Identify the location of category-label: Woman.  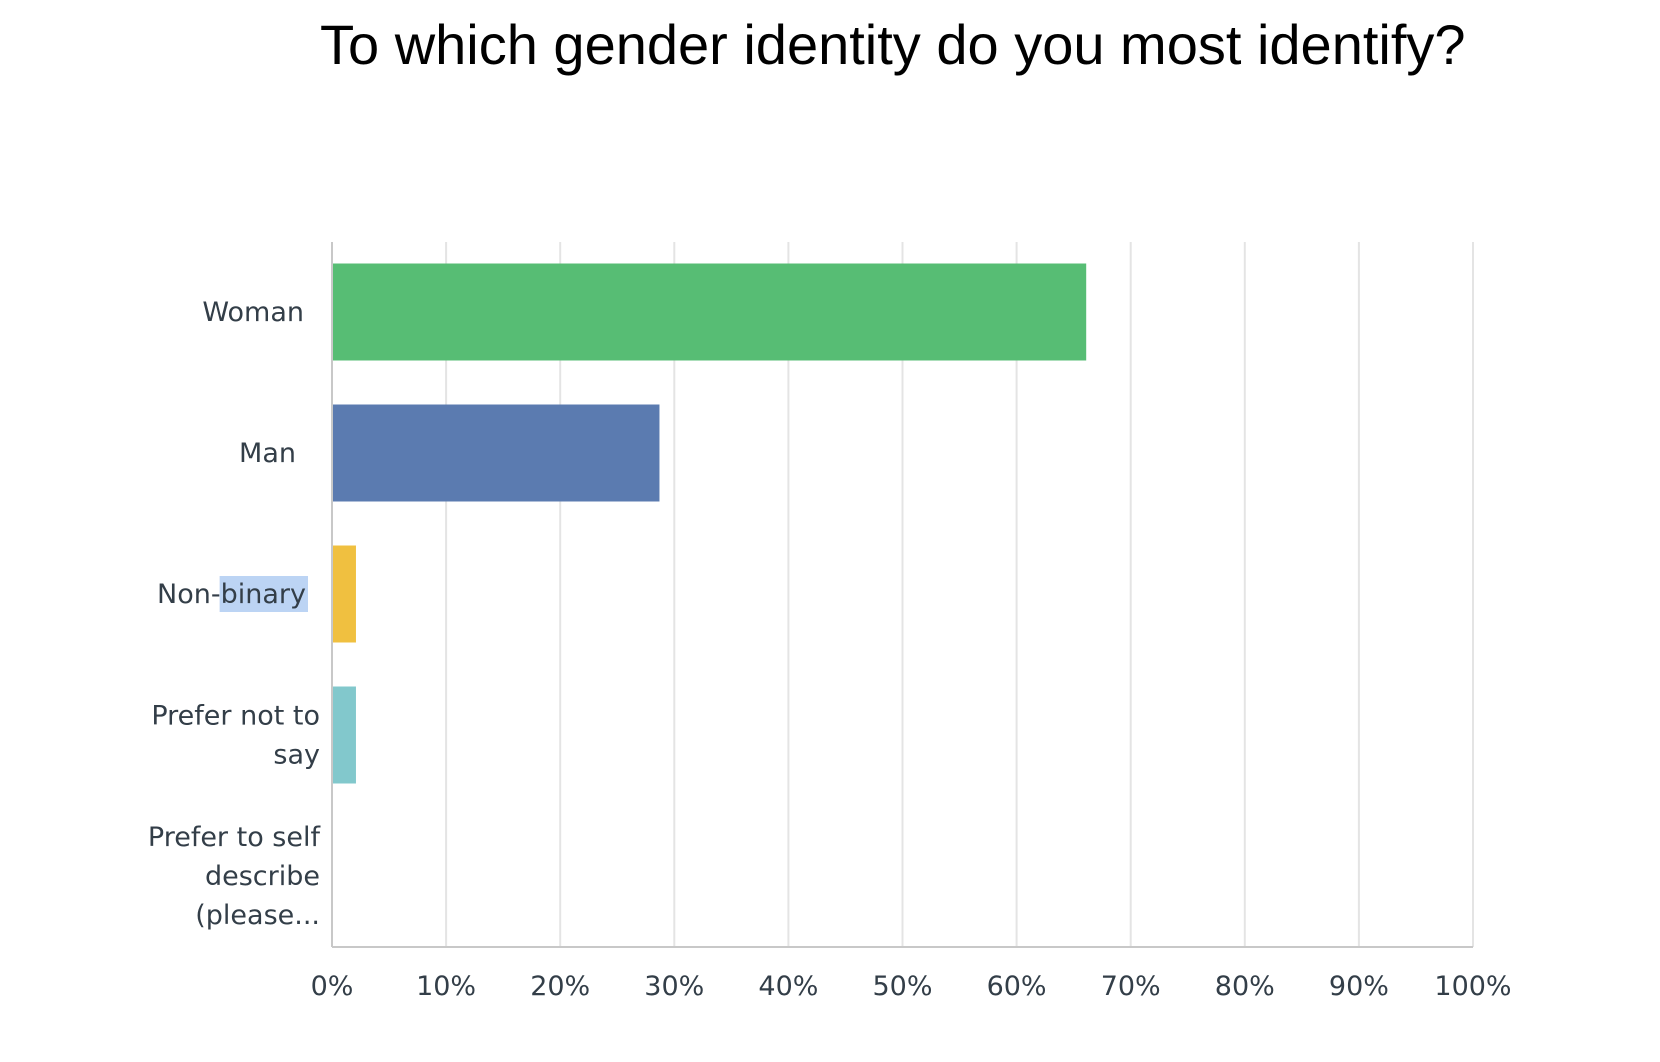
(253, 312).